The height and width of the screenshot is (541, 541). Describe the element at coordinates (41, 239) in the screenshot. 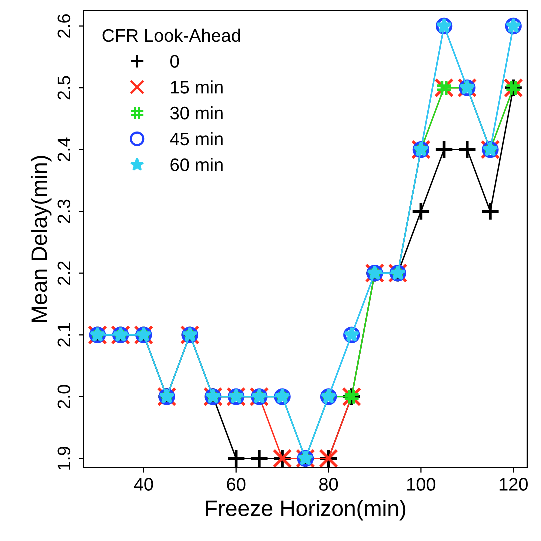

I see `y-axis-title: Mean Delay(min)` at that location.